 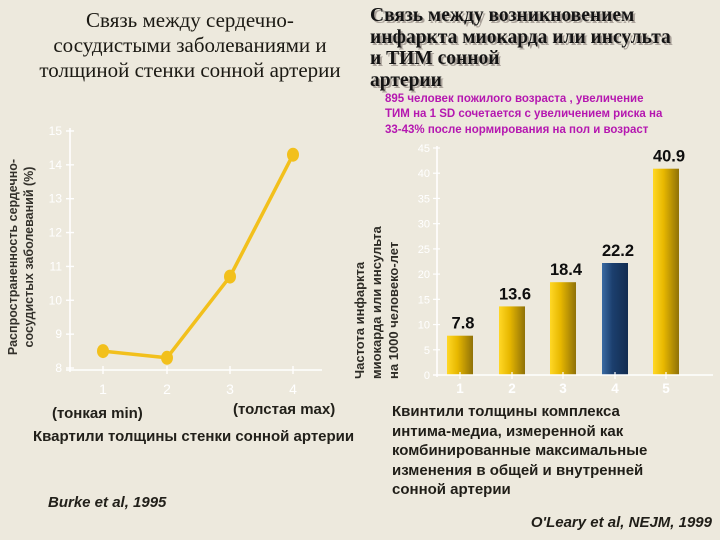 I want to click on line-series, so click(x=198, y=256).